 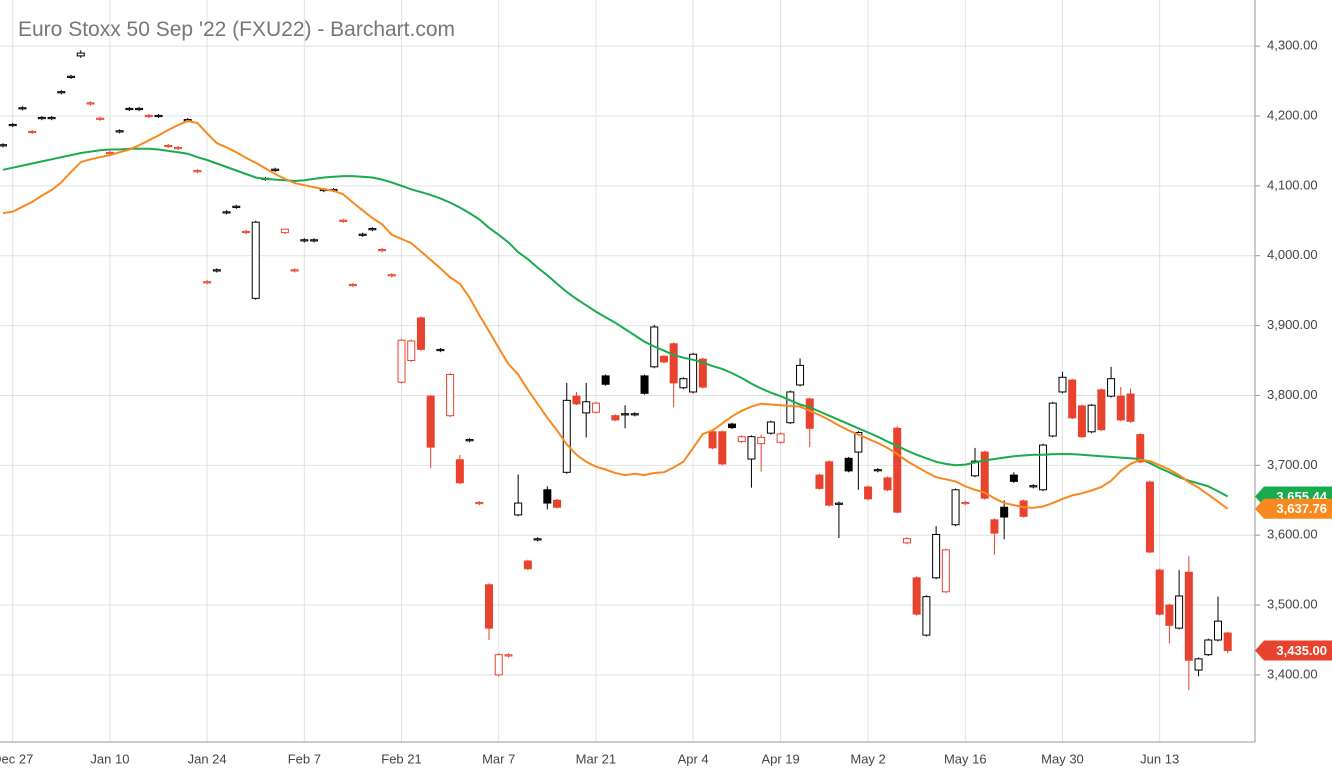 What do you see at coordinates (1292, 254) in the screenshot?
I see `y-tick-label: 4,000.00` at bounding box center [1292, 254].